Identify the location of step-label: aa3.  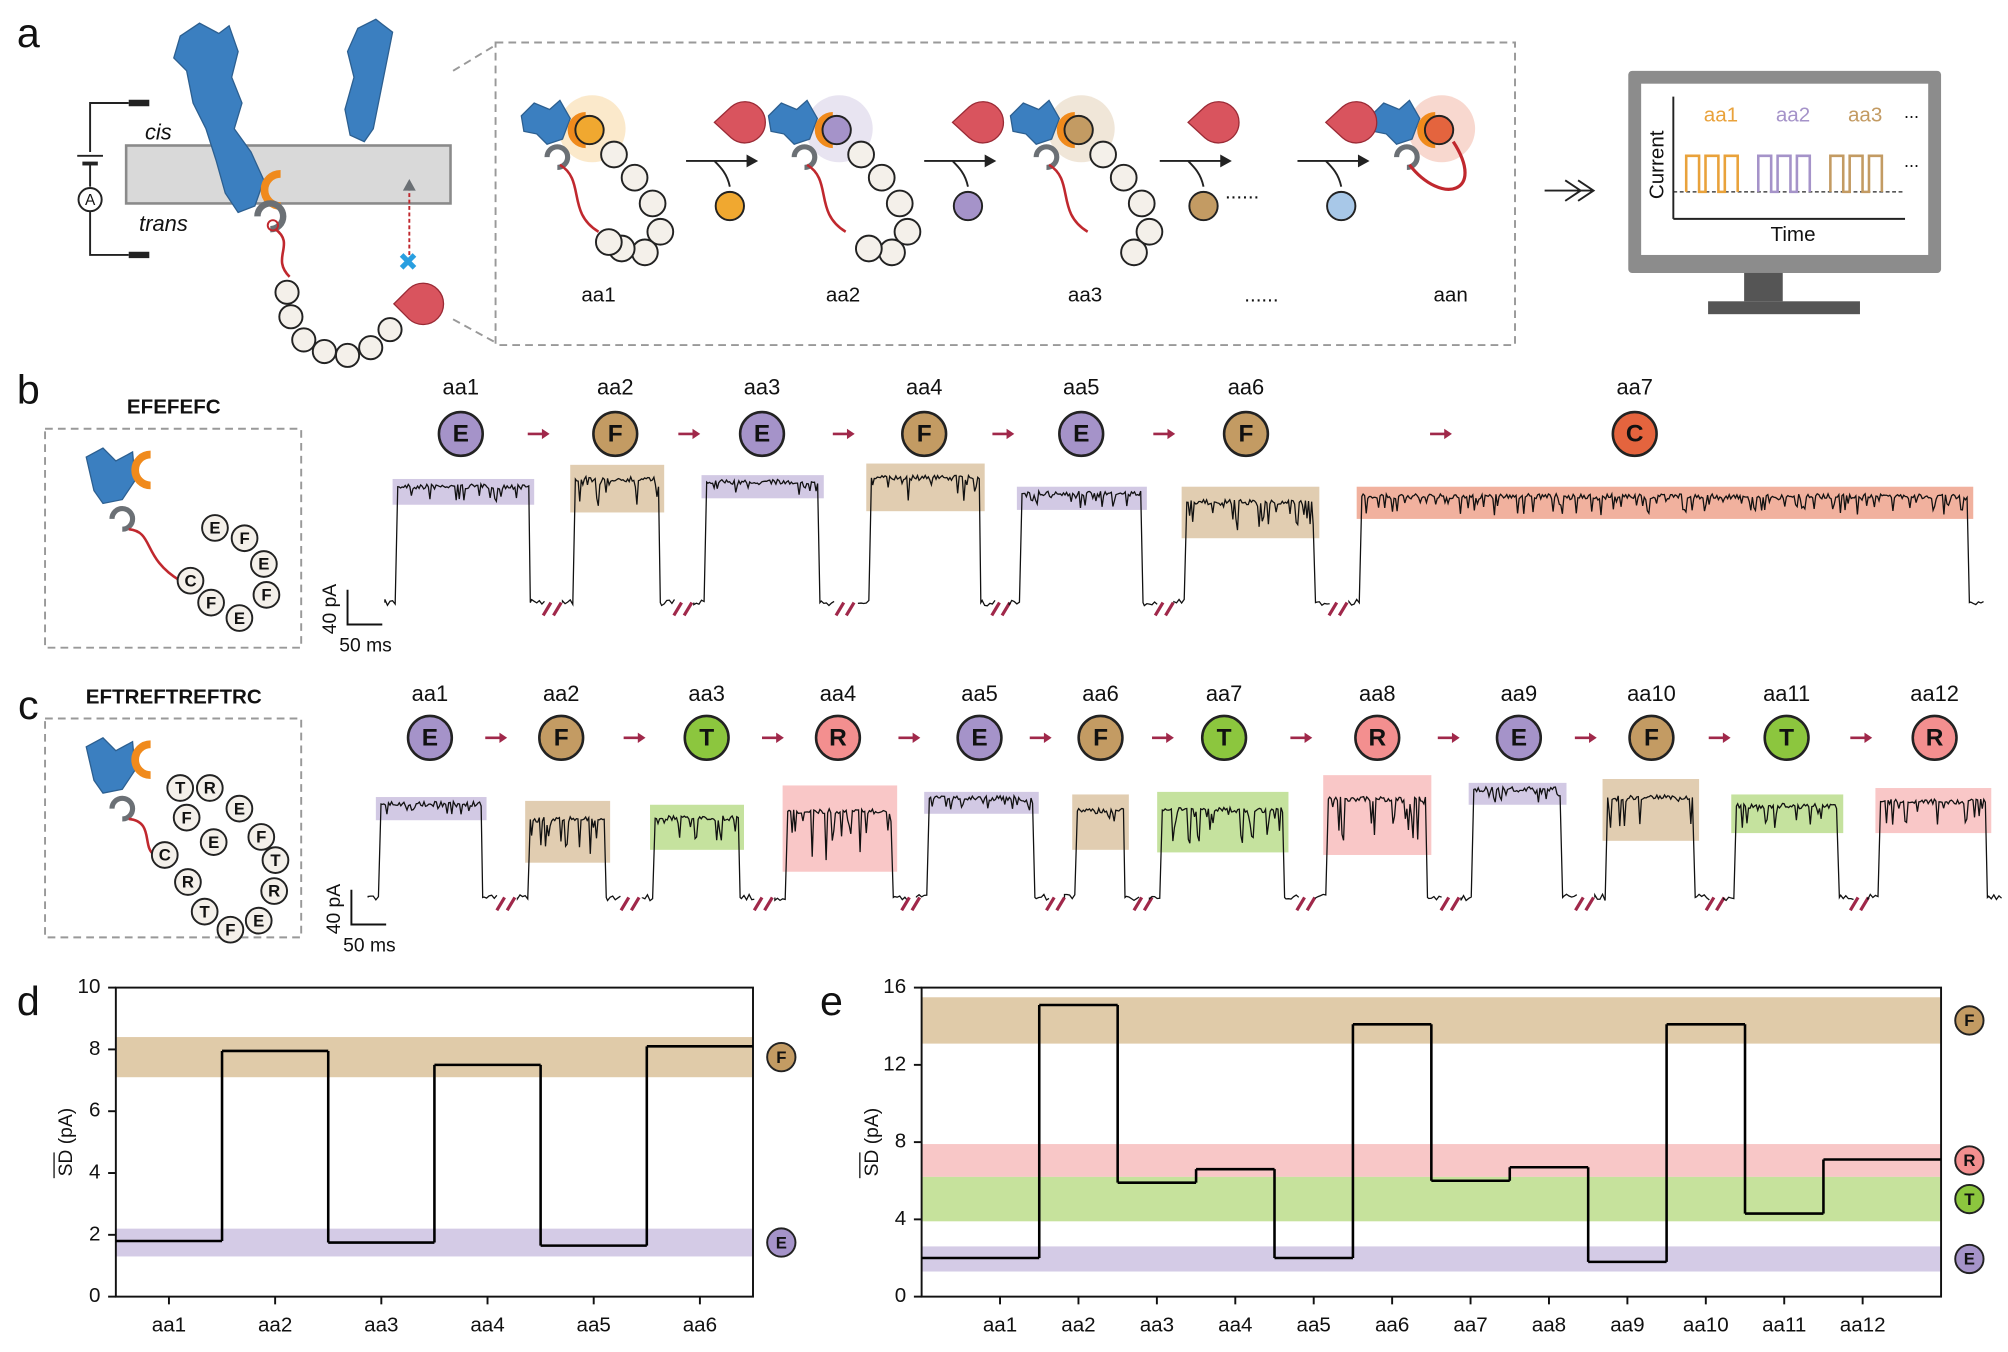
(762, 387).